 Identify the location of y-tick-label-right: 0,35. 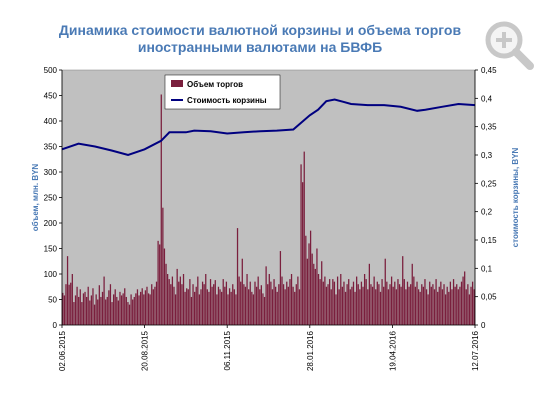
(489, 127).